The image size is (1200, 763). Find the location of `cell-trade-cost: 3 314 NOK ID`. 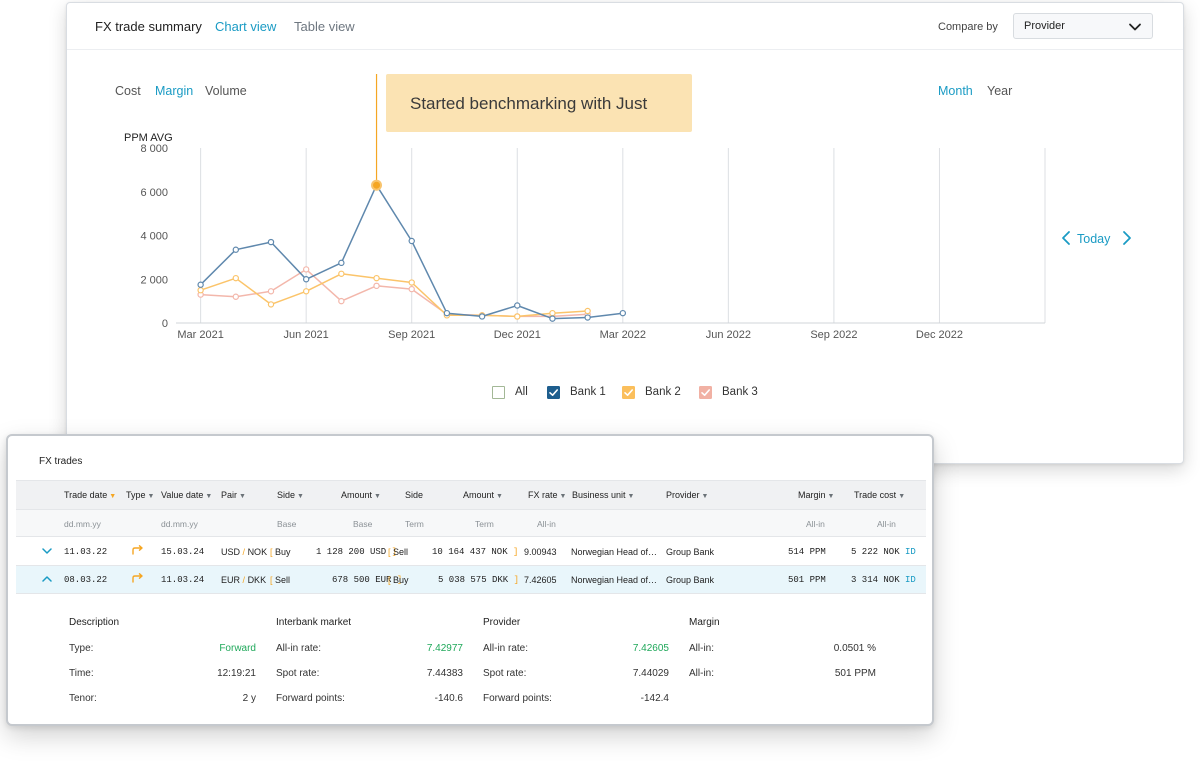

cell-trade-cost: 3 314 NOK ID is located at coordinates (883, 580).